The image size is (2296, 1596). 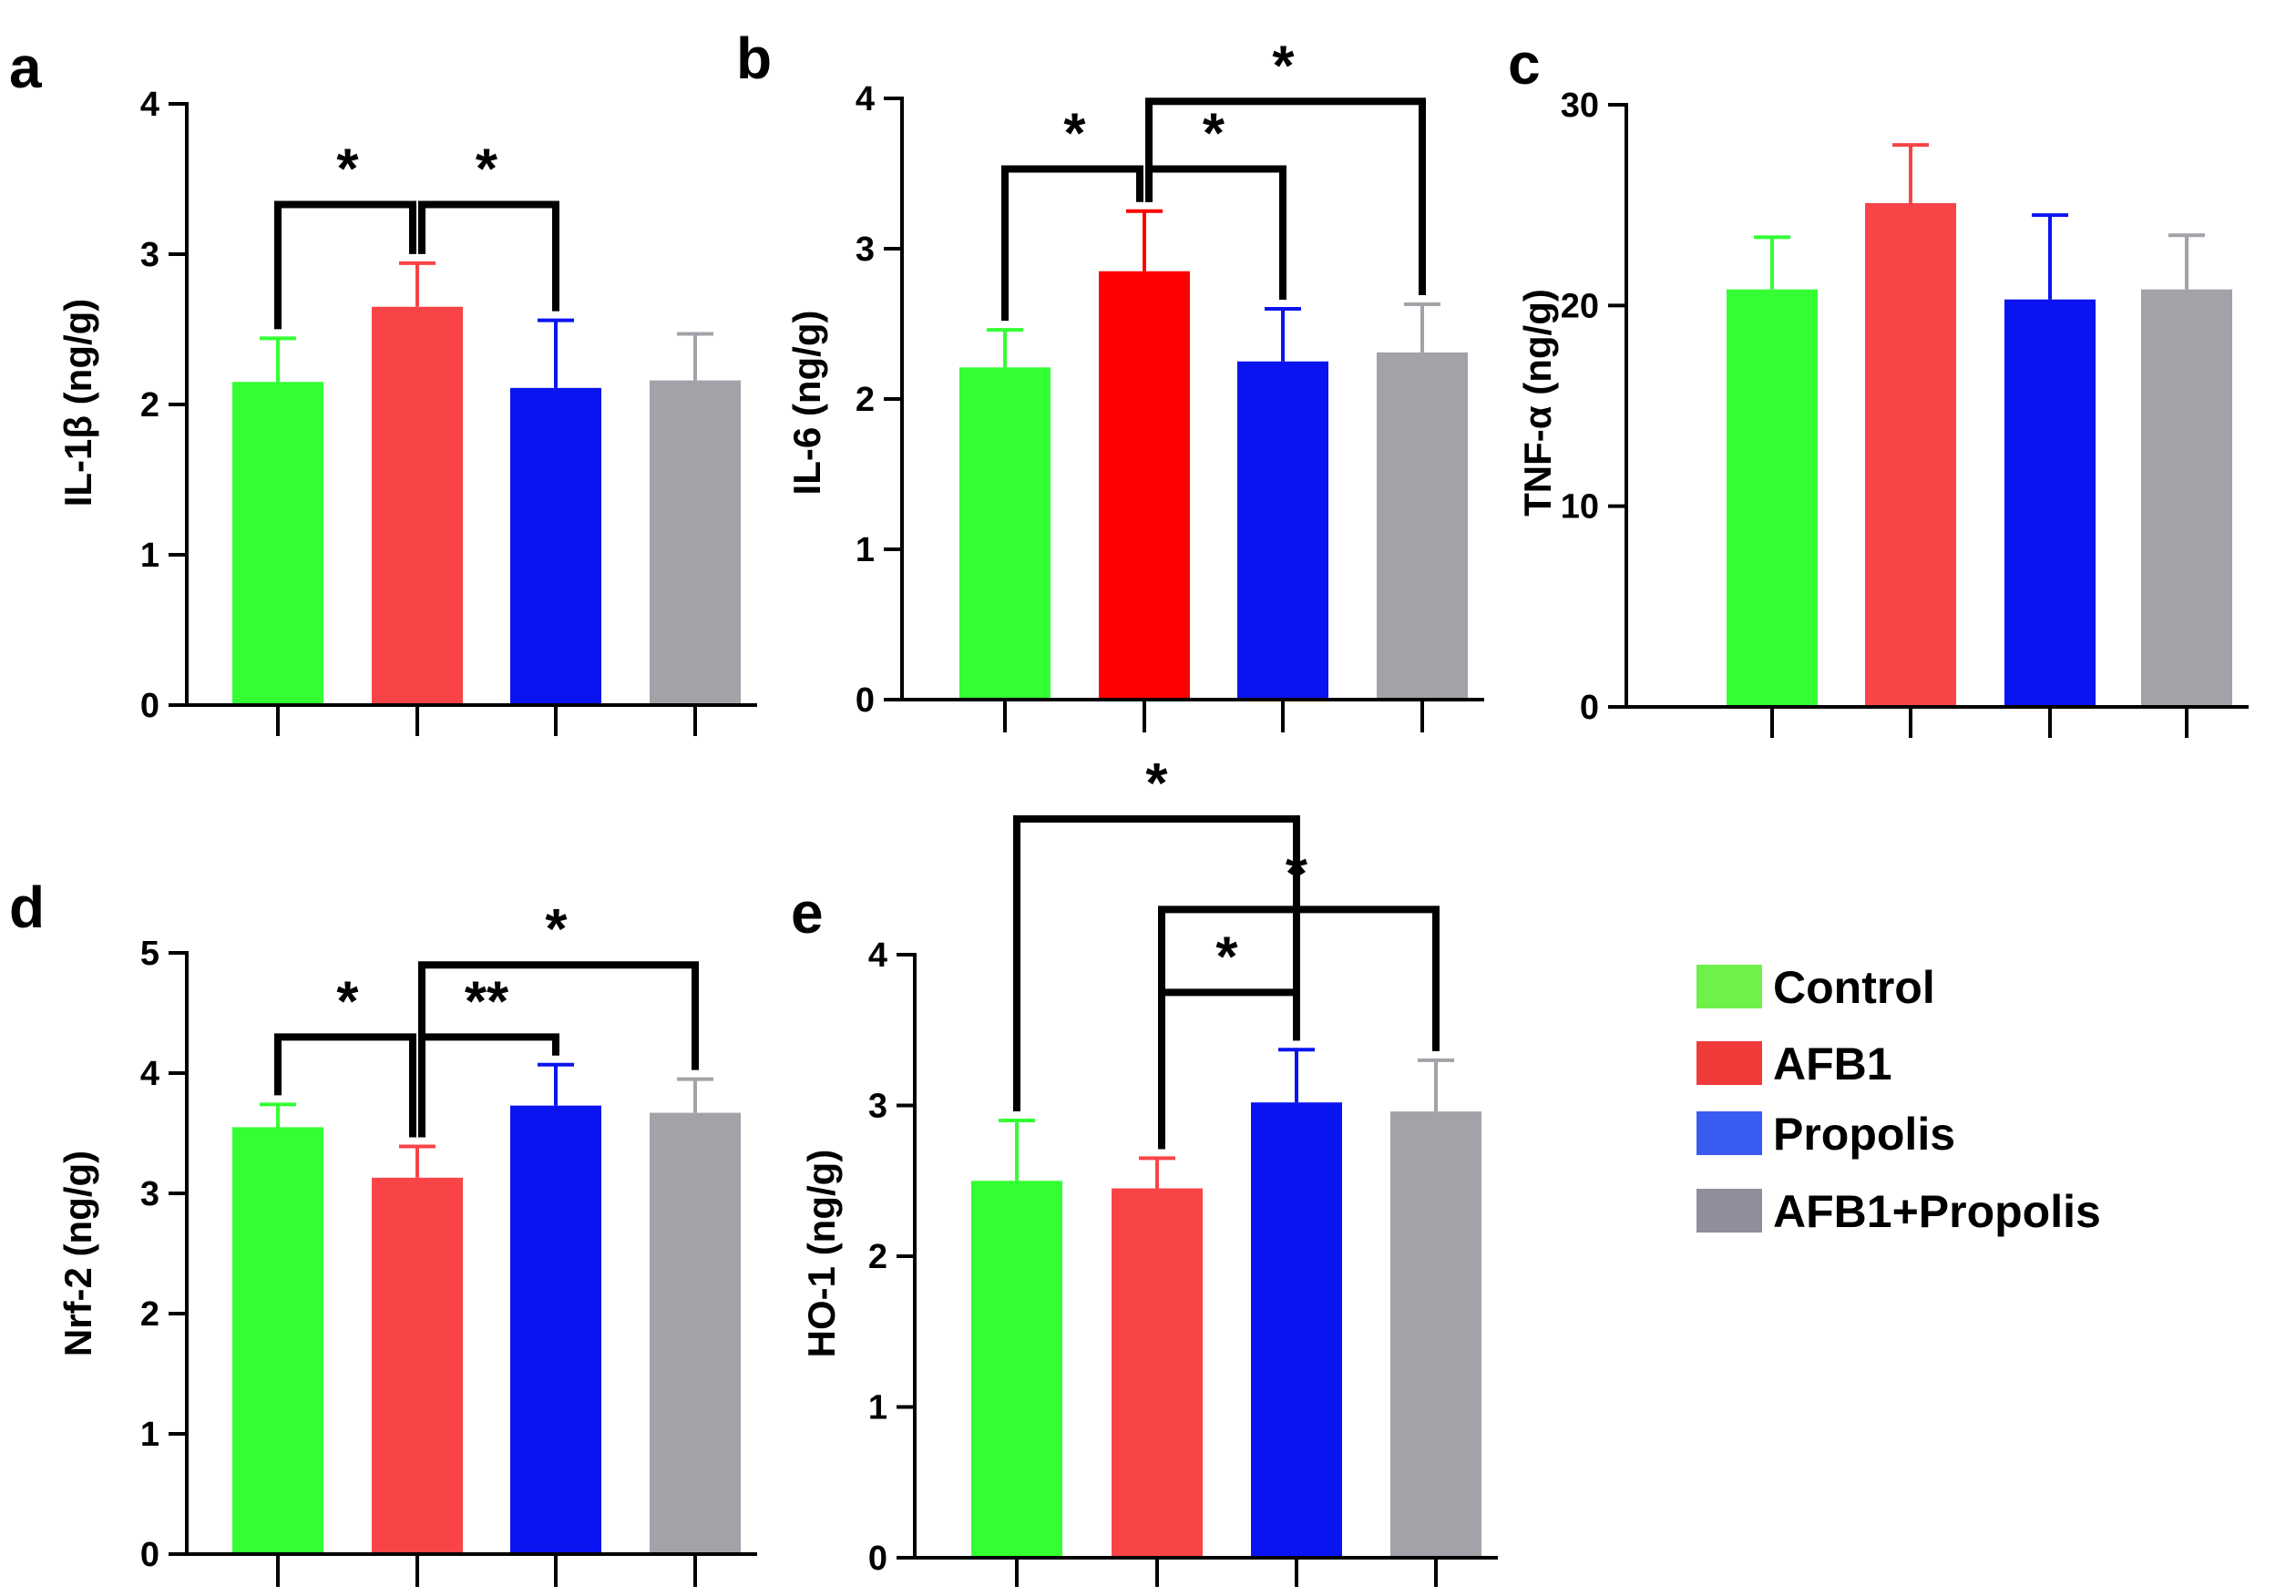 What do you see at coordinates (1214, 134) in the screenshot?
I see `significance-label-b-2: *` at bounding box center [1214, 134].